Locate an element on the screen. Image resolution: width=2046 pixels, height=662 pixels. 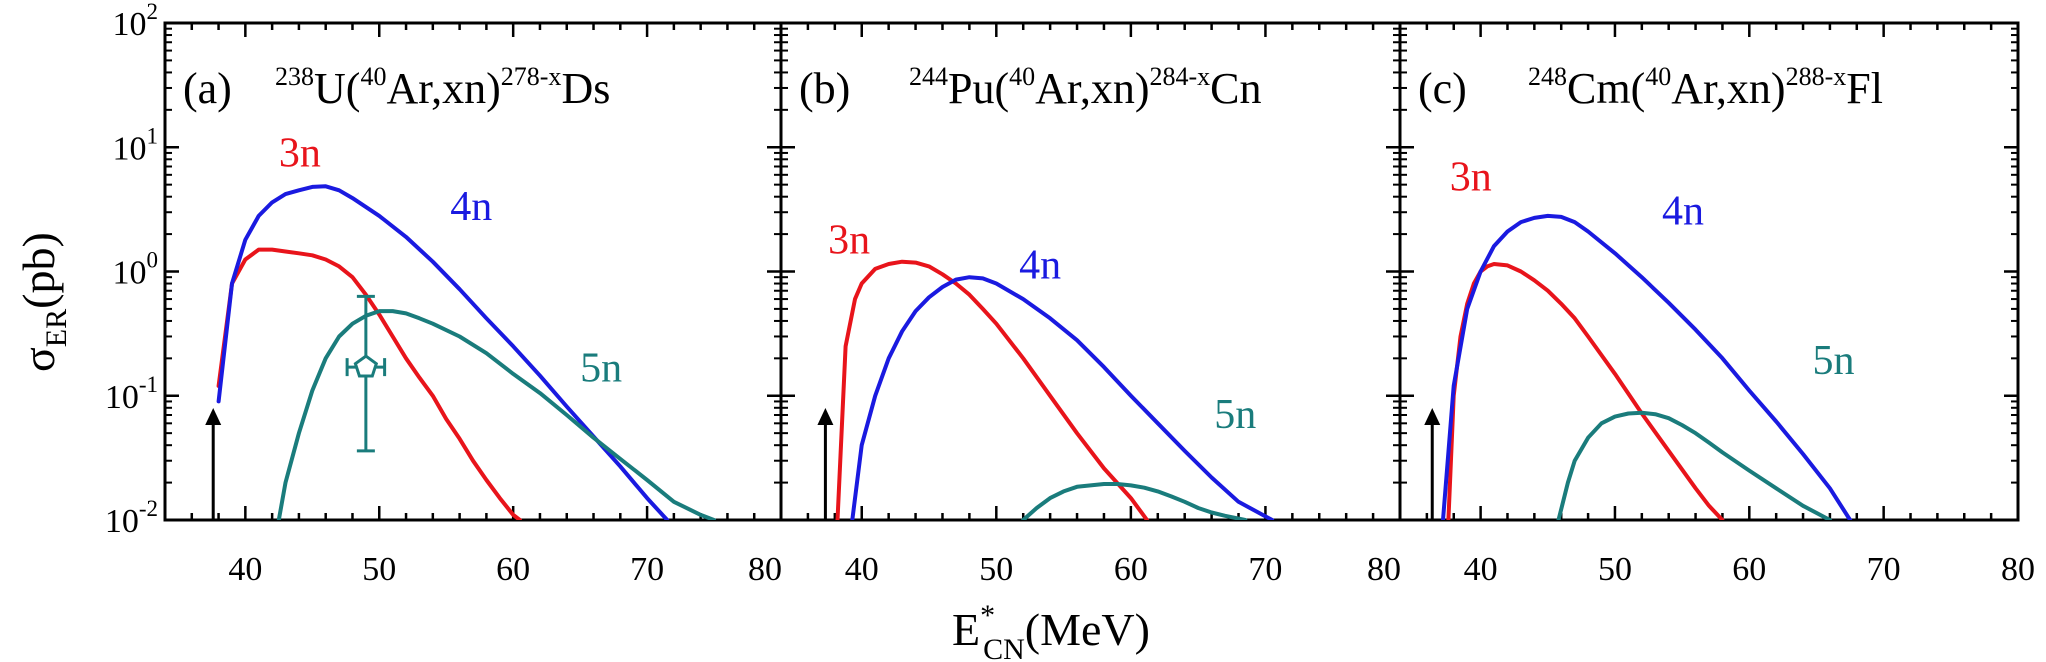
y-tick-label: 10¹ is located at coordinates (136, 145).